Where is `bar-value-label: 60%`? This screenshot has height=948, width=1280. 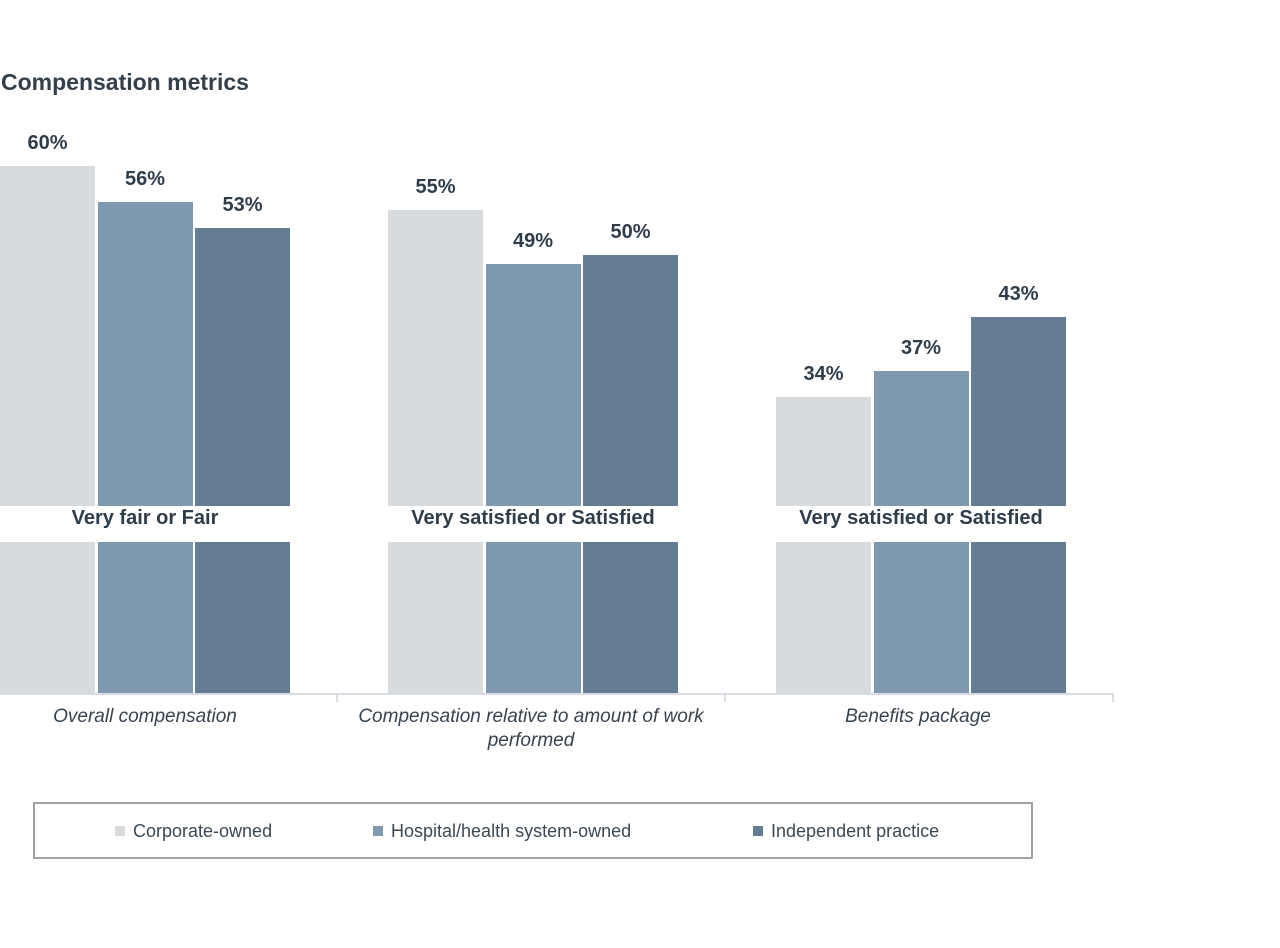
bar-value-label: 60% is located at coordinates (47, 143).